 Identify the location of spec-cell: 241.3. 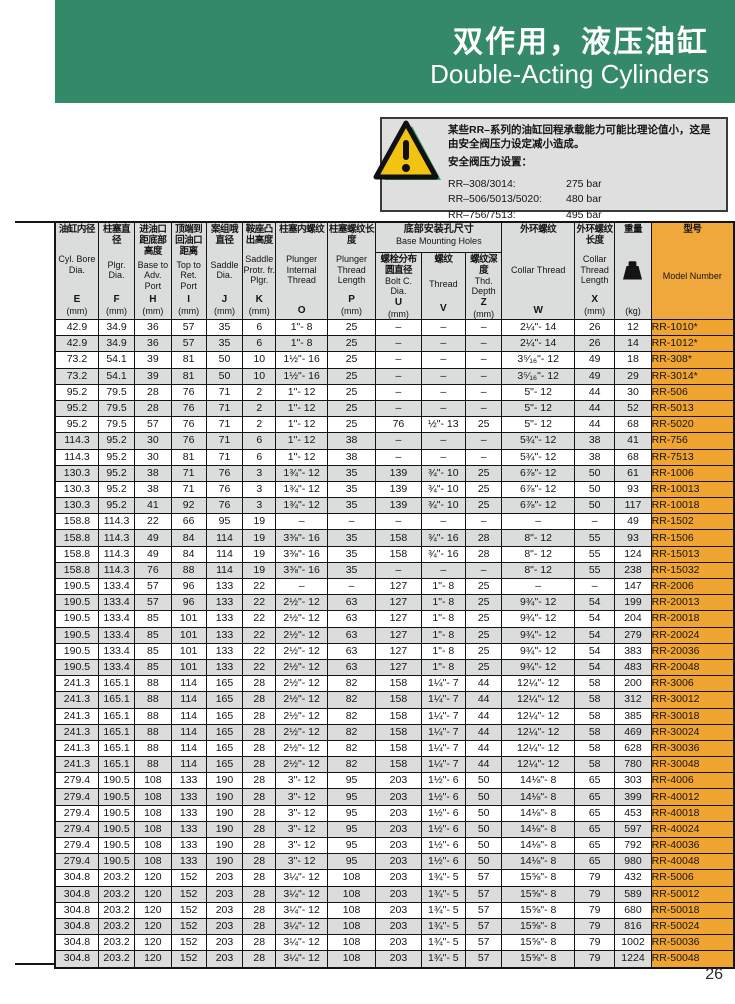
(76, 732).